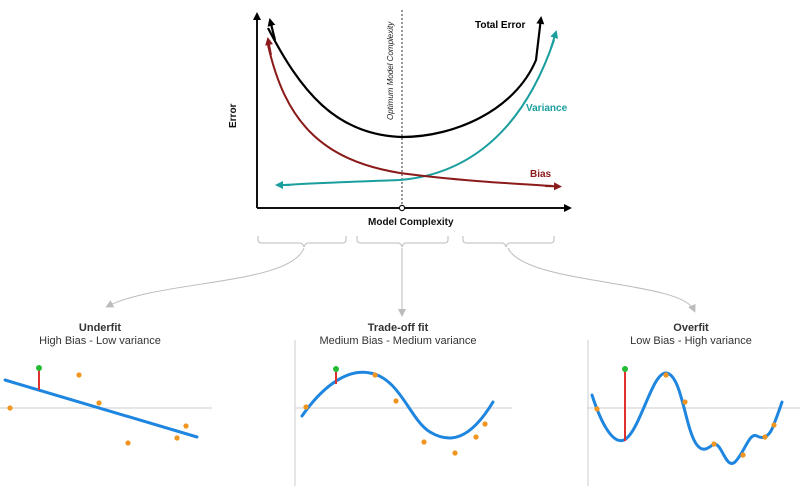  What do you see at coordinates (547, 108) in the screenshot?
I see `variance-label: Variance` at bounding box center [547, 108].